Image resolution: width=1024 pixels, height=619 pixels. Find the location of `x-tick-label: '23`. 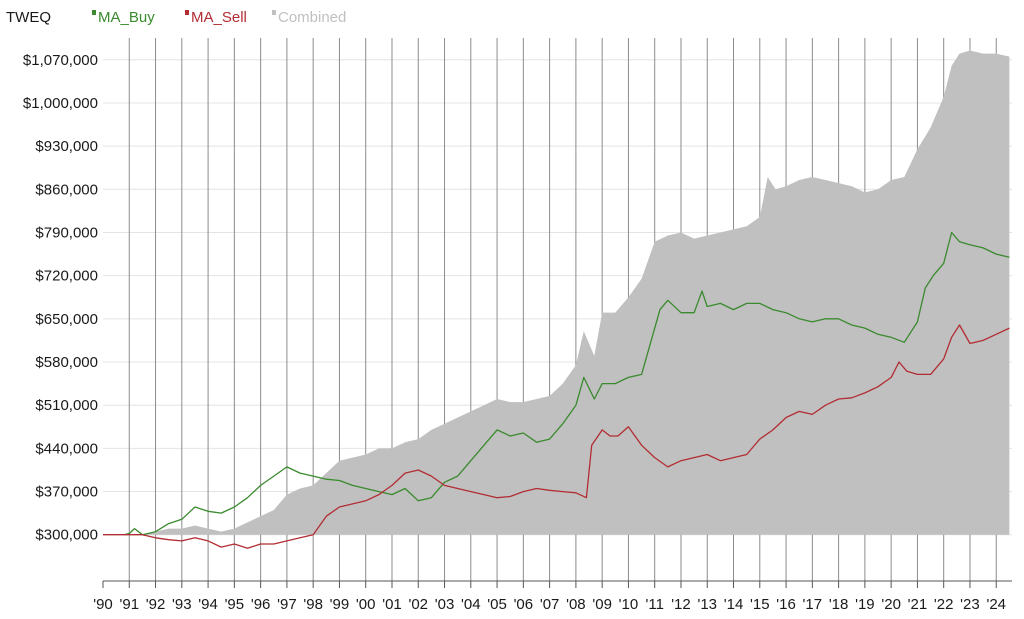

x-tick-label: '23 is located at coordinates (970, 604).